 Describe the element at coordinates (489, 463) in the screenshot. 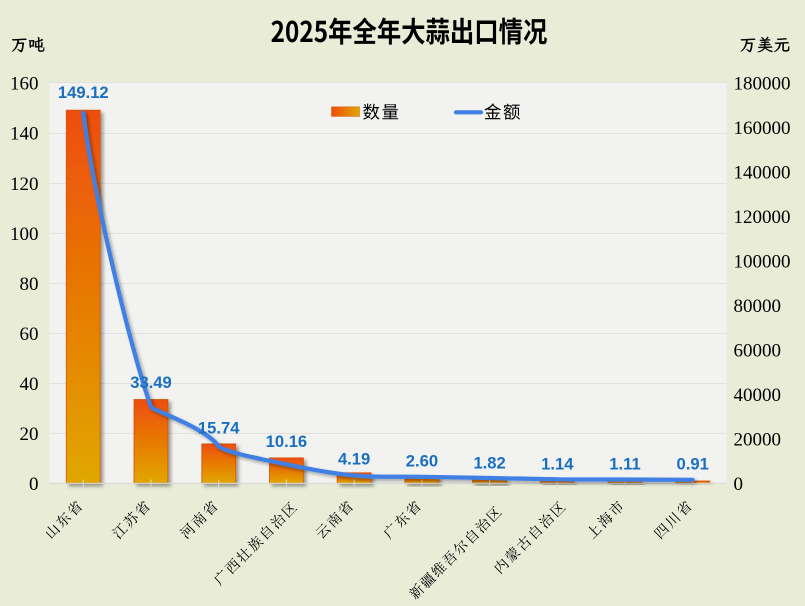

I see `svg-text: 1.82` at that location.